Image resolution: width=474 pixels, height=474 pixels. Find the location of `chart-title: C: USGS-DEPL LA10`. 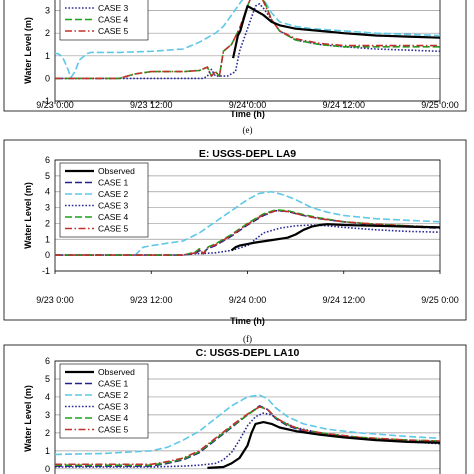

chart-title: C: USGS-DEPL LA10 is located at coordinates (248, 353).